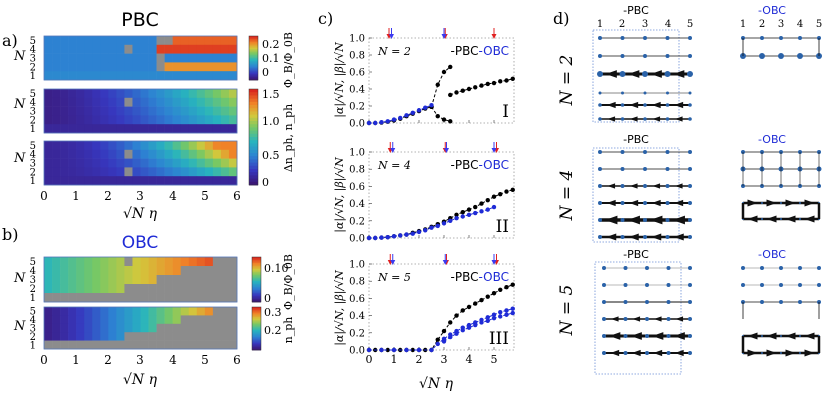  I want to click on c-n-label: N = 5, so click(394, 277).